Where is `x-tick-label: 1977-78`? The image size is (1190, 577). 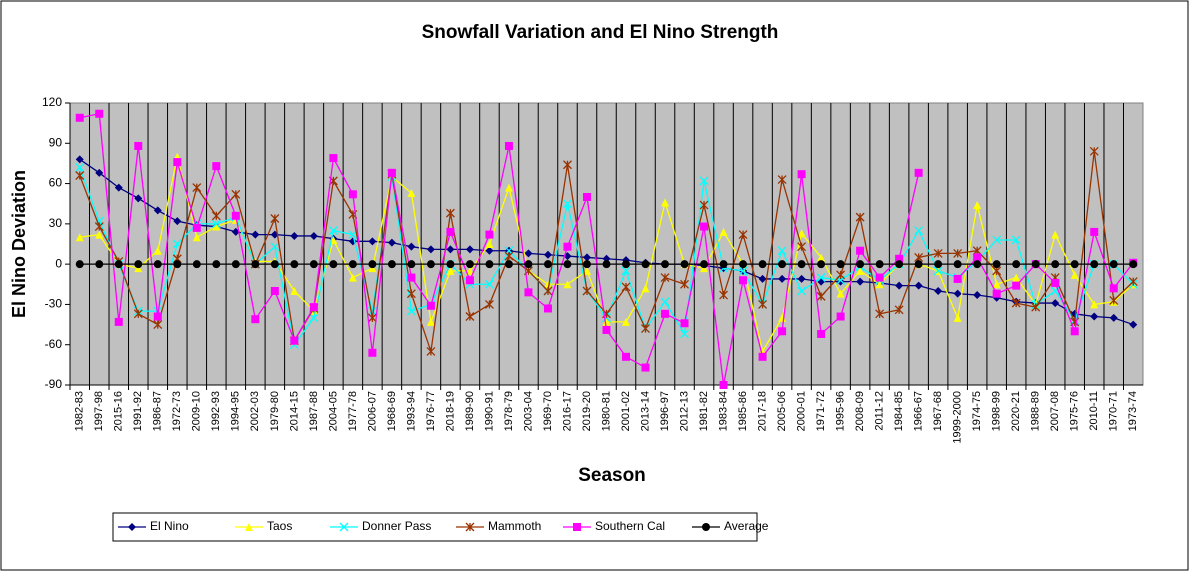
x-tick-label: 1977-78 is located at coordinates (353, 411).